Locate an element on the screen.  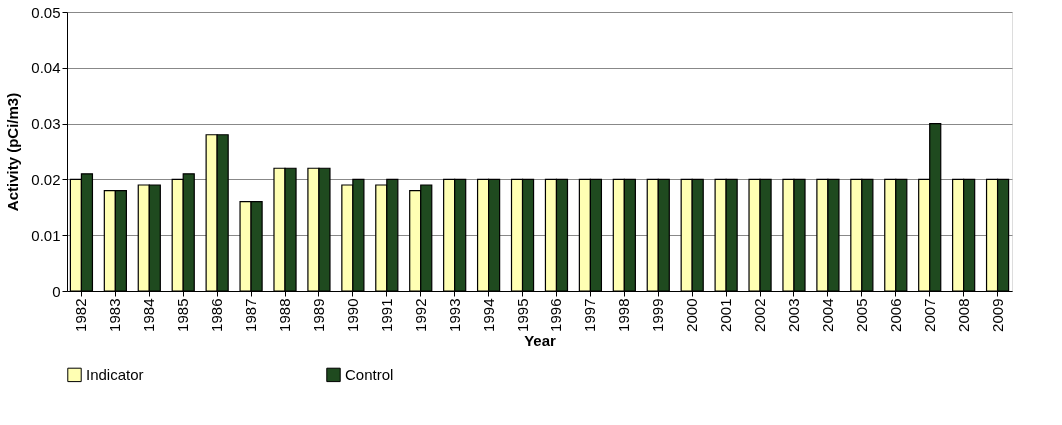
x-tick-label: 1982 is located at coordinates (81, 315).